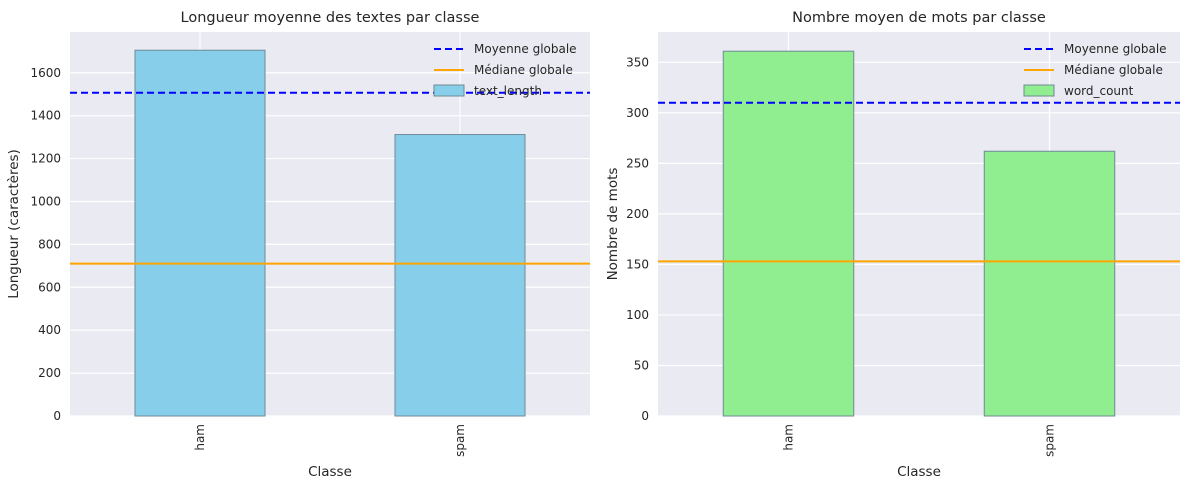  Describe the element at coordinates (460, 440) in the screenshot. I see `left-x-tick-label: spam` at that location.